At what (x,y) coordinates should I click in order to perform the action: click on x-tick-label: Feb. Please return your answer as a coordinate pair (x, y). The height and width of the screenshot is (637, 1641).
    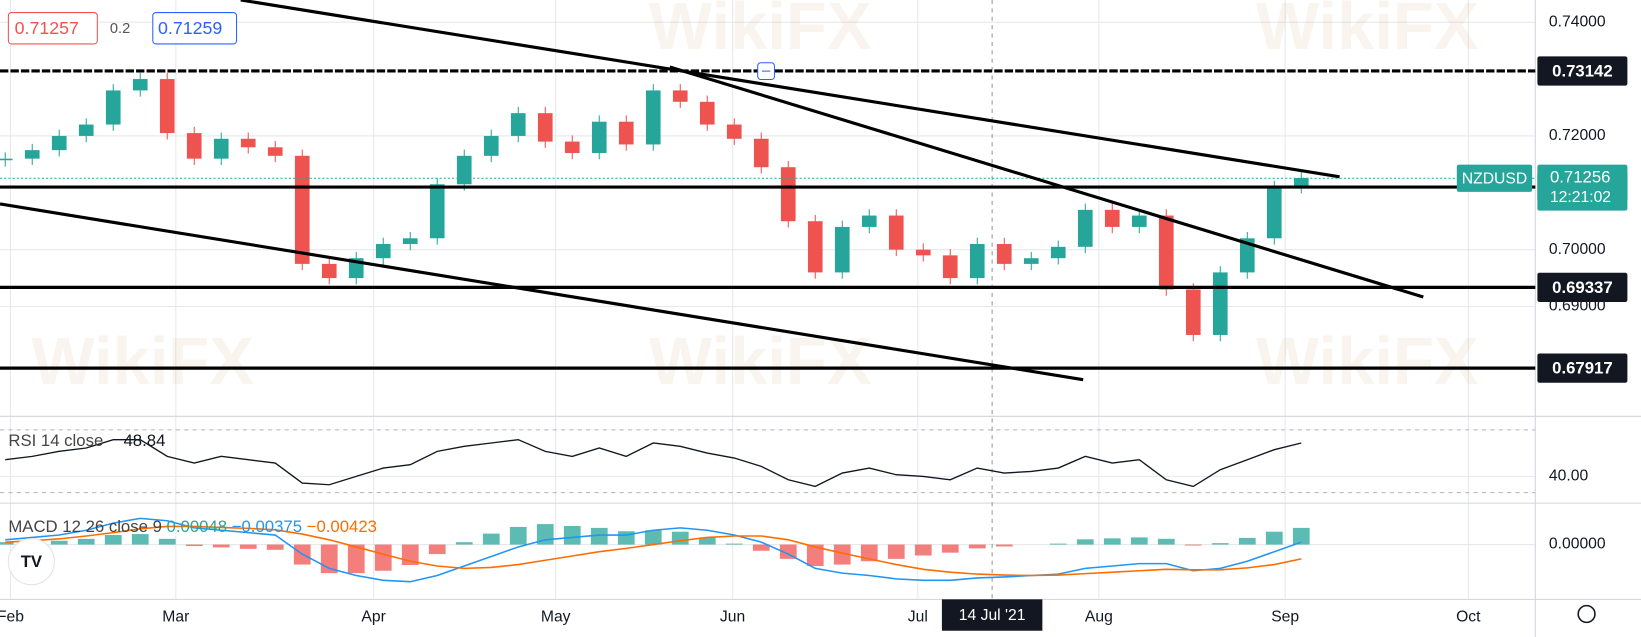
    Looking at the image, I should click on (12, 616).